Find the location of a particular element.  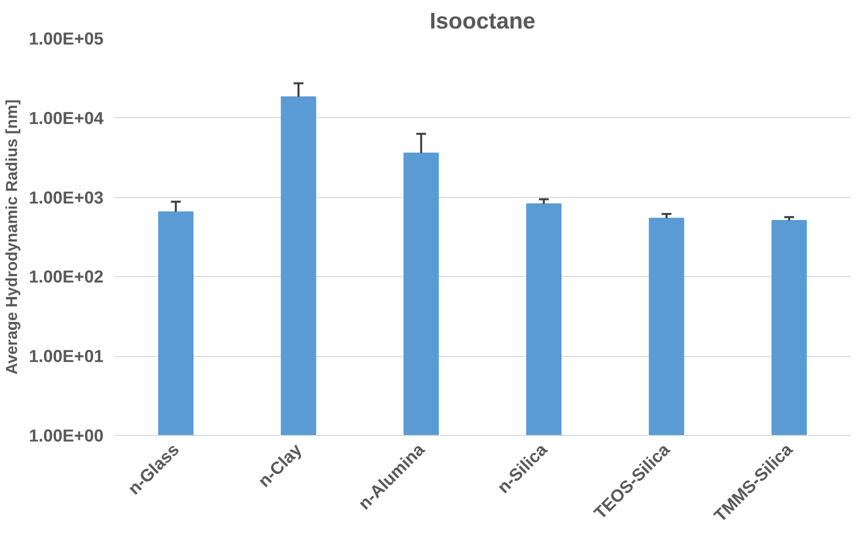

y-axis-title: Average Hydrodynamic Radius [nm] is located at coordinates (12, 237).